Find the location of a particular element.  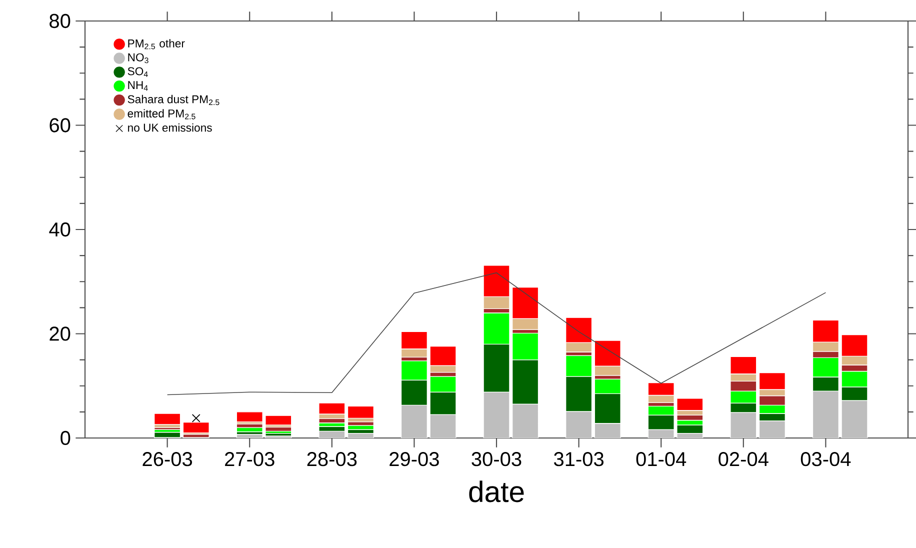

x-tick-label: 29-03 is located at coordinates (414, 459).